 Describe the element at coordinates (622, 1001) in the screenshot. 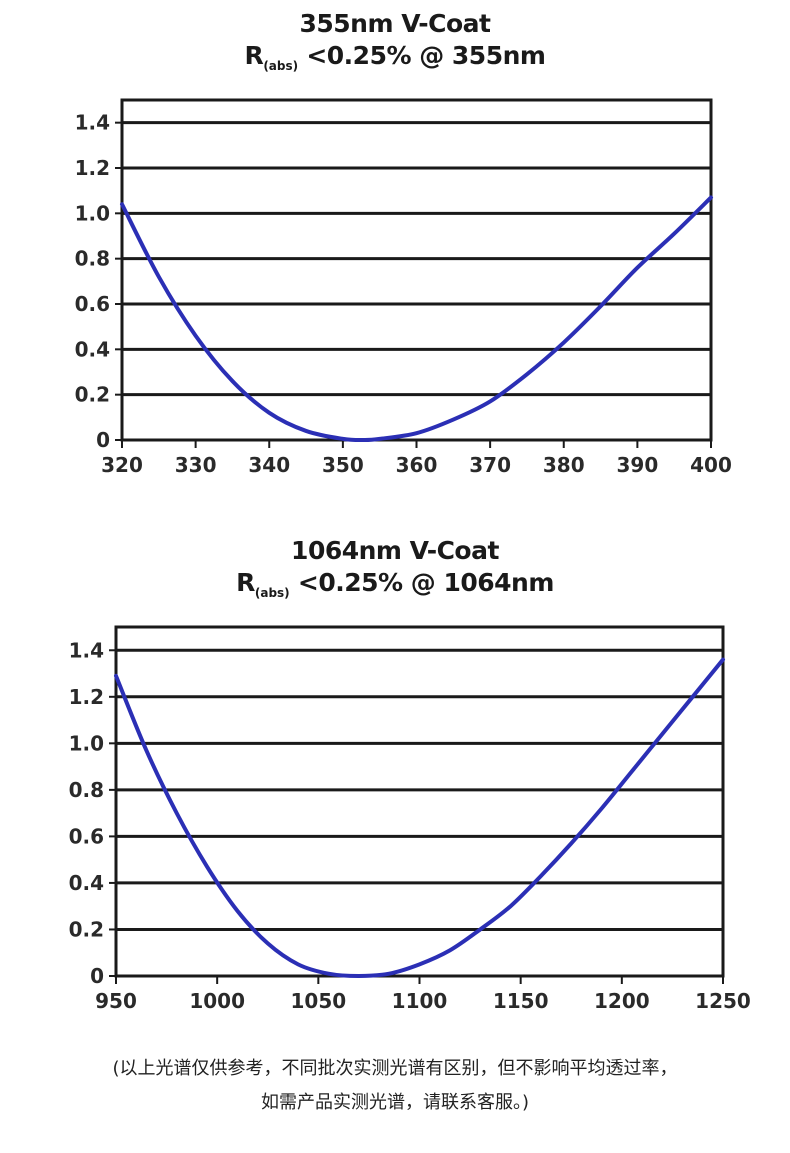

I see `x-tick-label: 1200` at that location.